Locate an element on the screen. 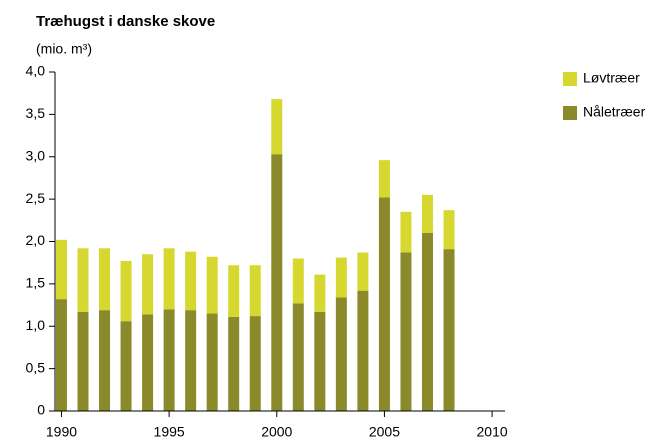  y-tick-label: 1,0 is located at coordinates (36, 325).